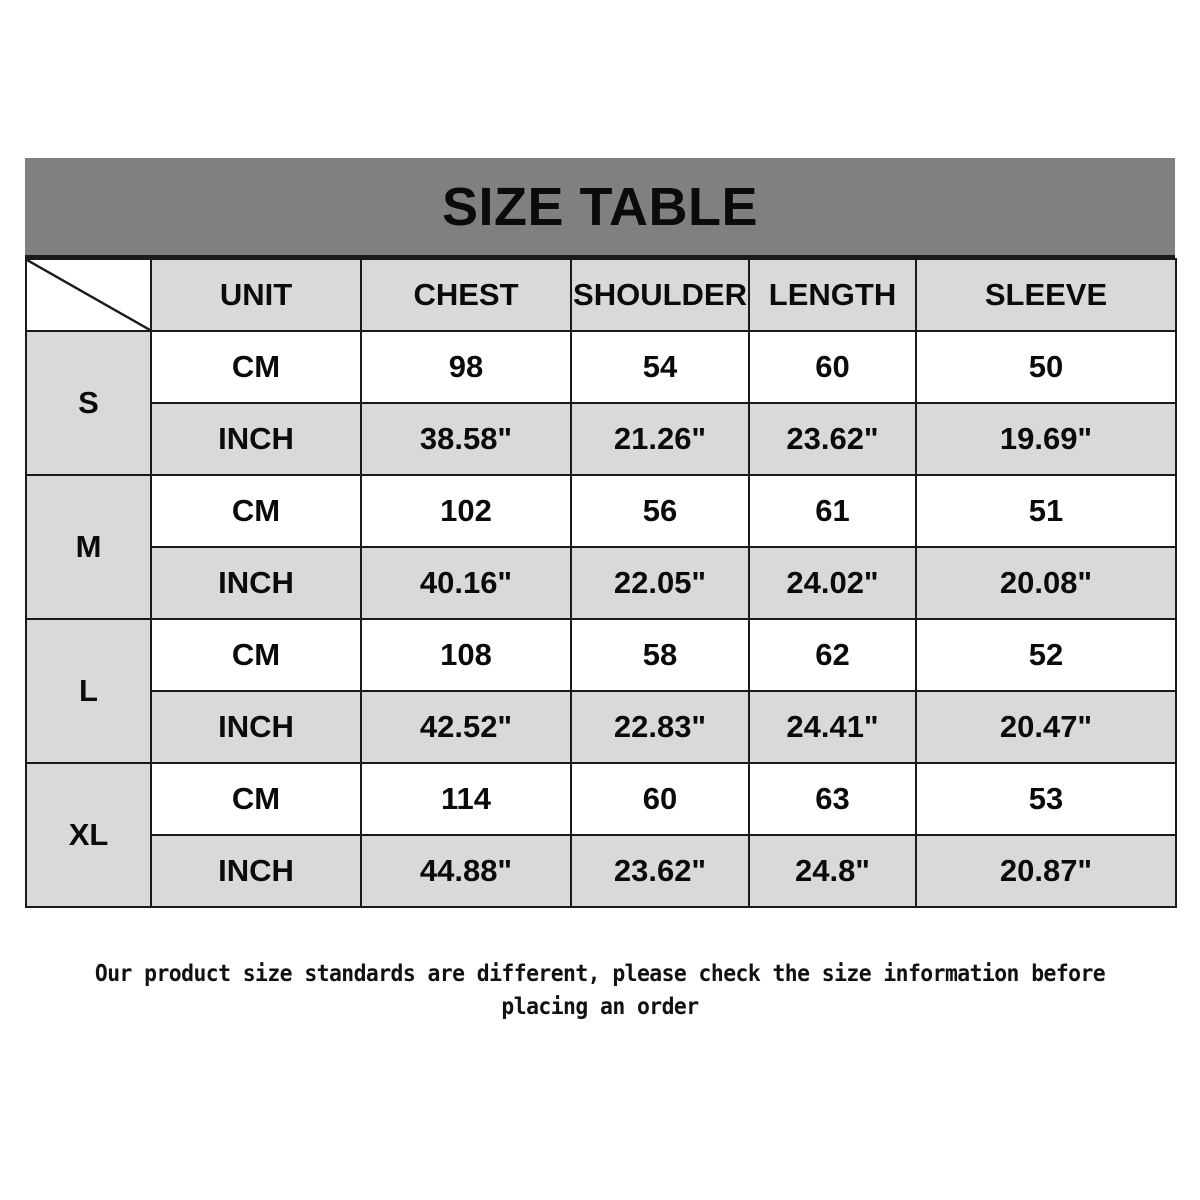  Describe the element at coordinates (88, 691) in the screenshot. I see `size-label-l: L` at that location.